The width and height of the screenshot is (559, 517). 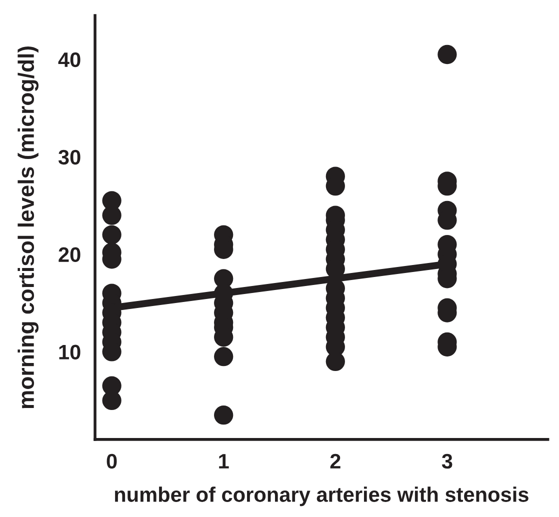 I want to click on x-tick-label: 3, so click(x=447, y=461).